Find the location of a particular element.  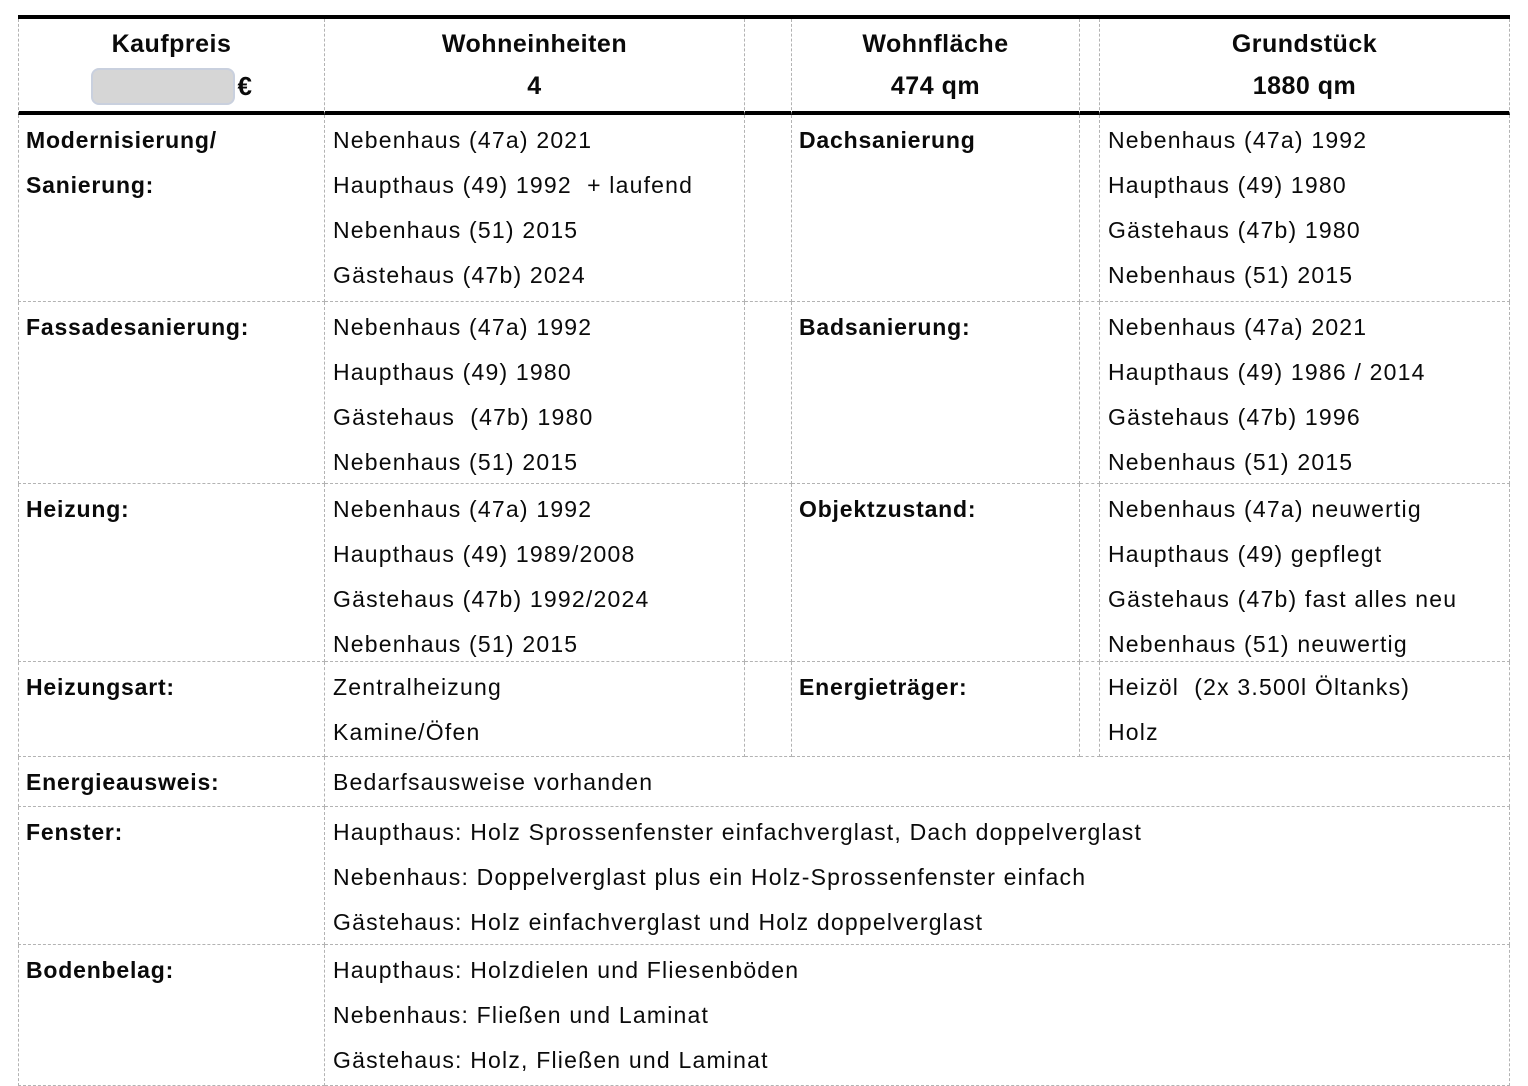

row-label-fenster: Fenster: is located at coordinates (171, 876).